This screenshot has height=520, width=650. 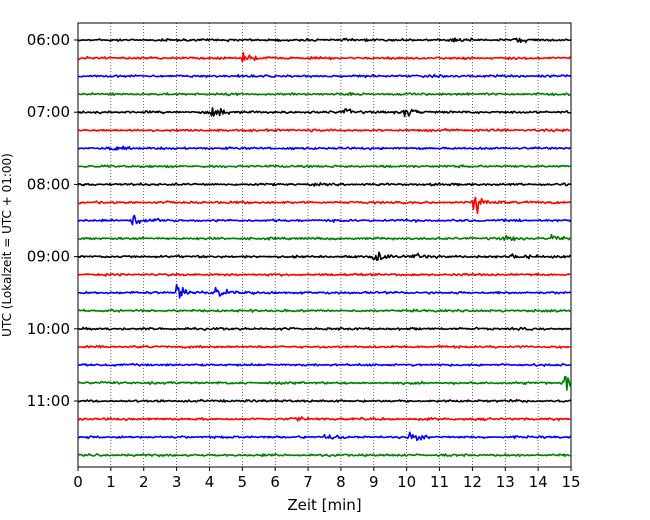 What do you see at coordinates (48, 184) in the screenshot?
I see `y-tick-label-2: 08:00` at bounding box center [48, 184].